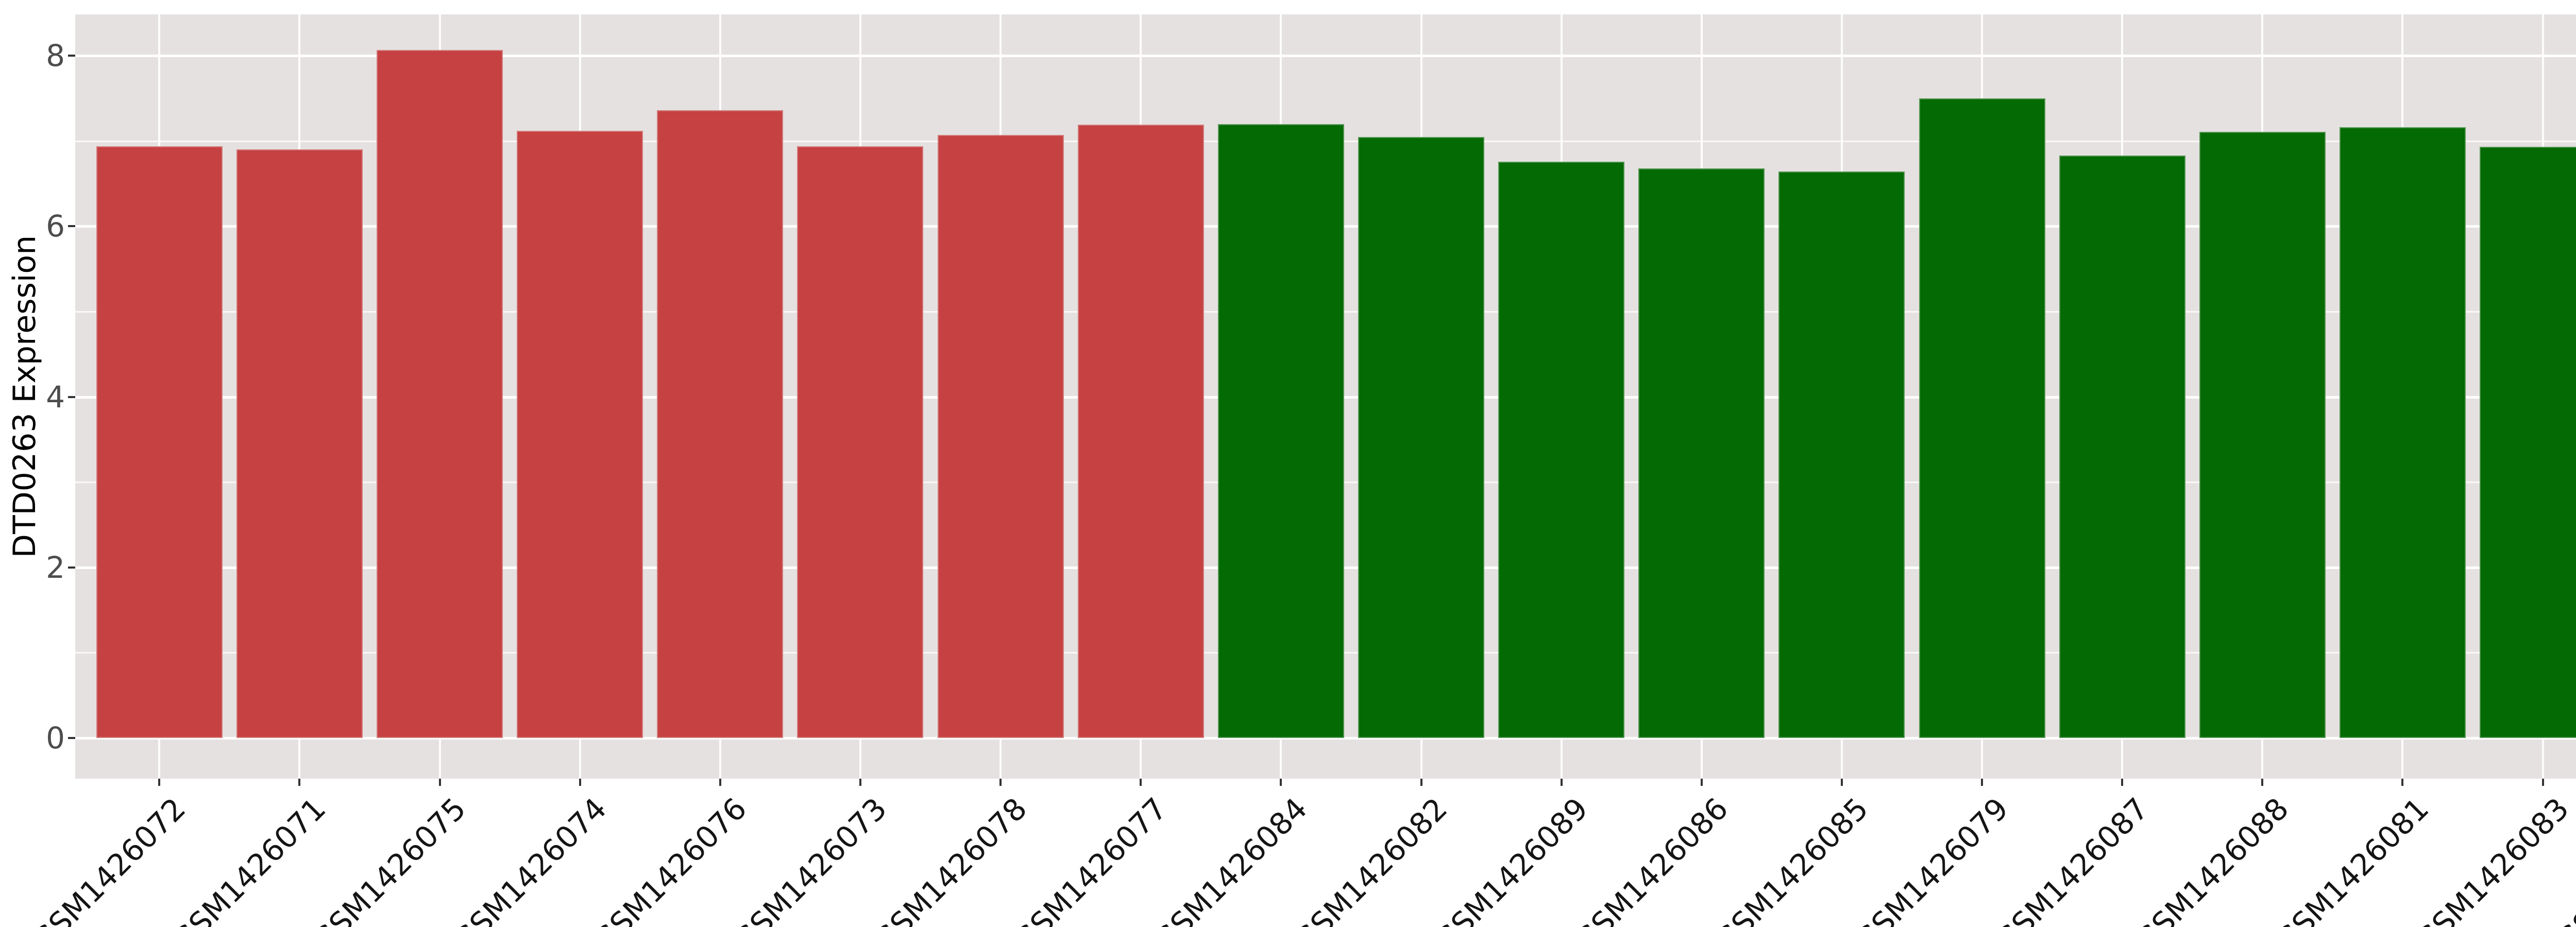  I want to click on x-tick-label: GSM1426074, so click(529, 859).